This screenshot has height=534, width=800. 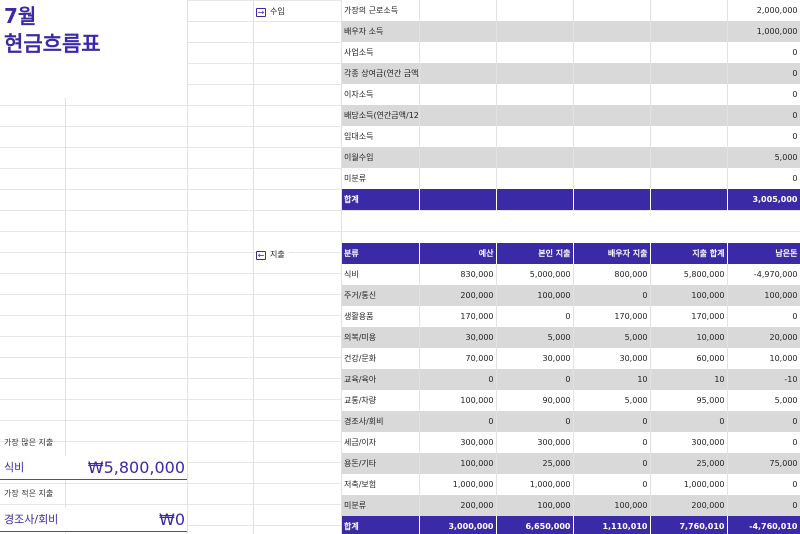 I want to click on least-spent-row: 경조사/회비 ₩0, so click(x=93, y=520).